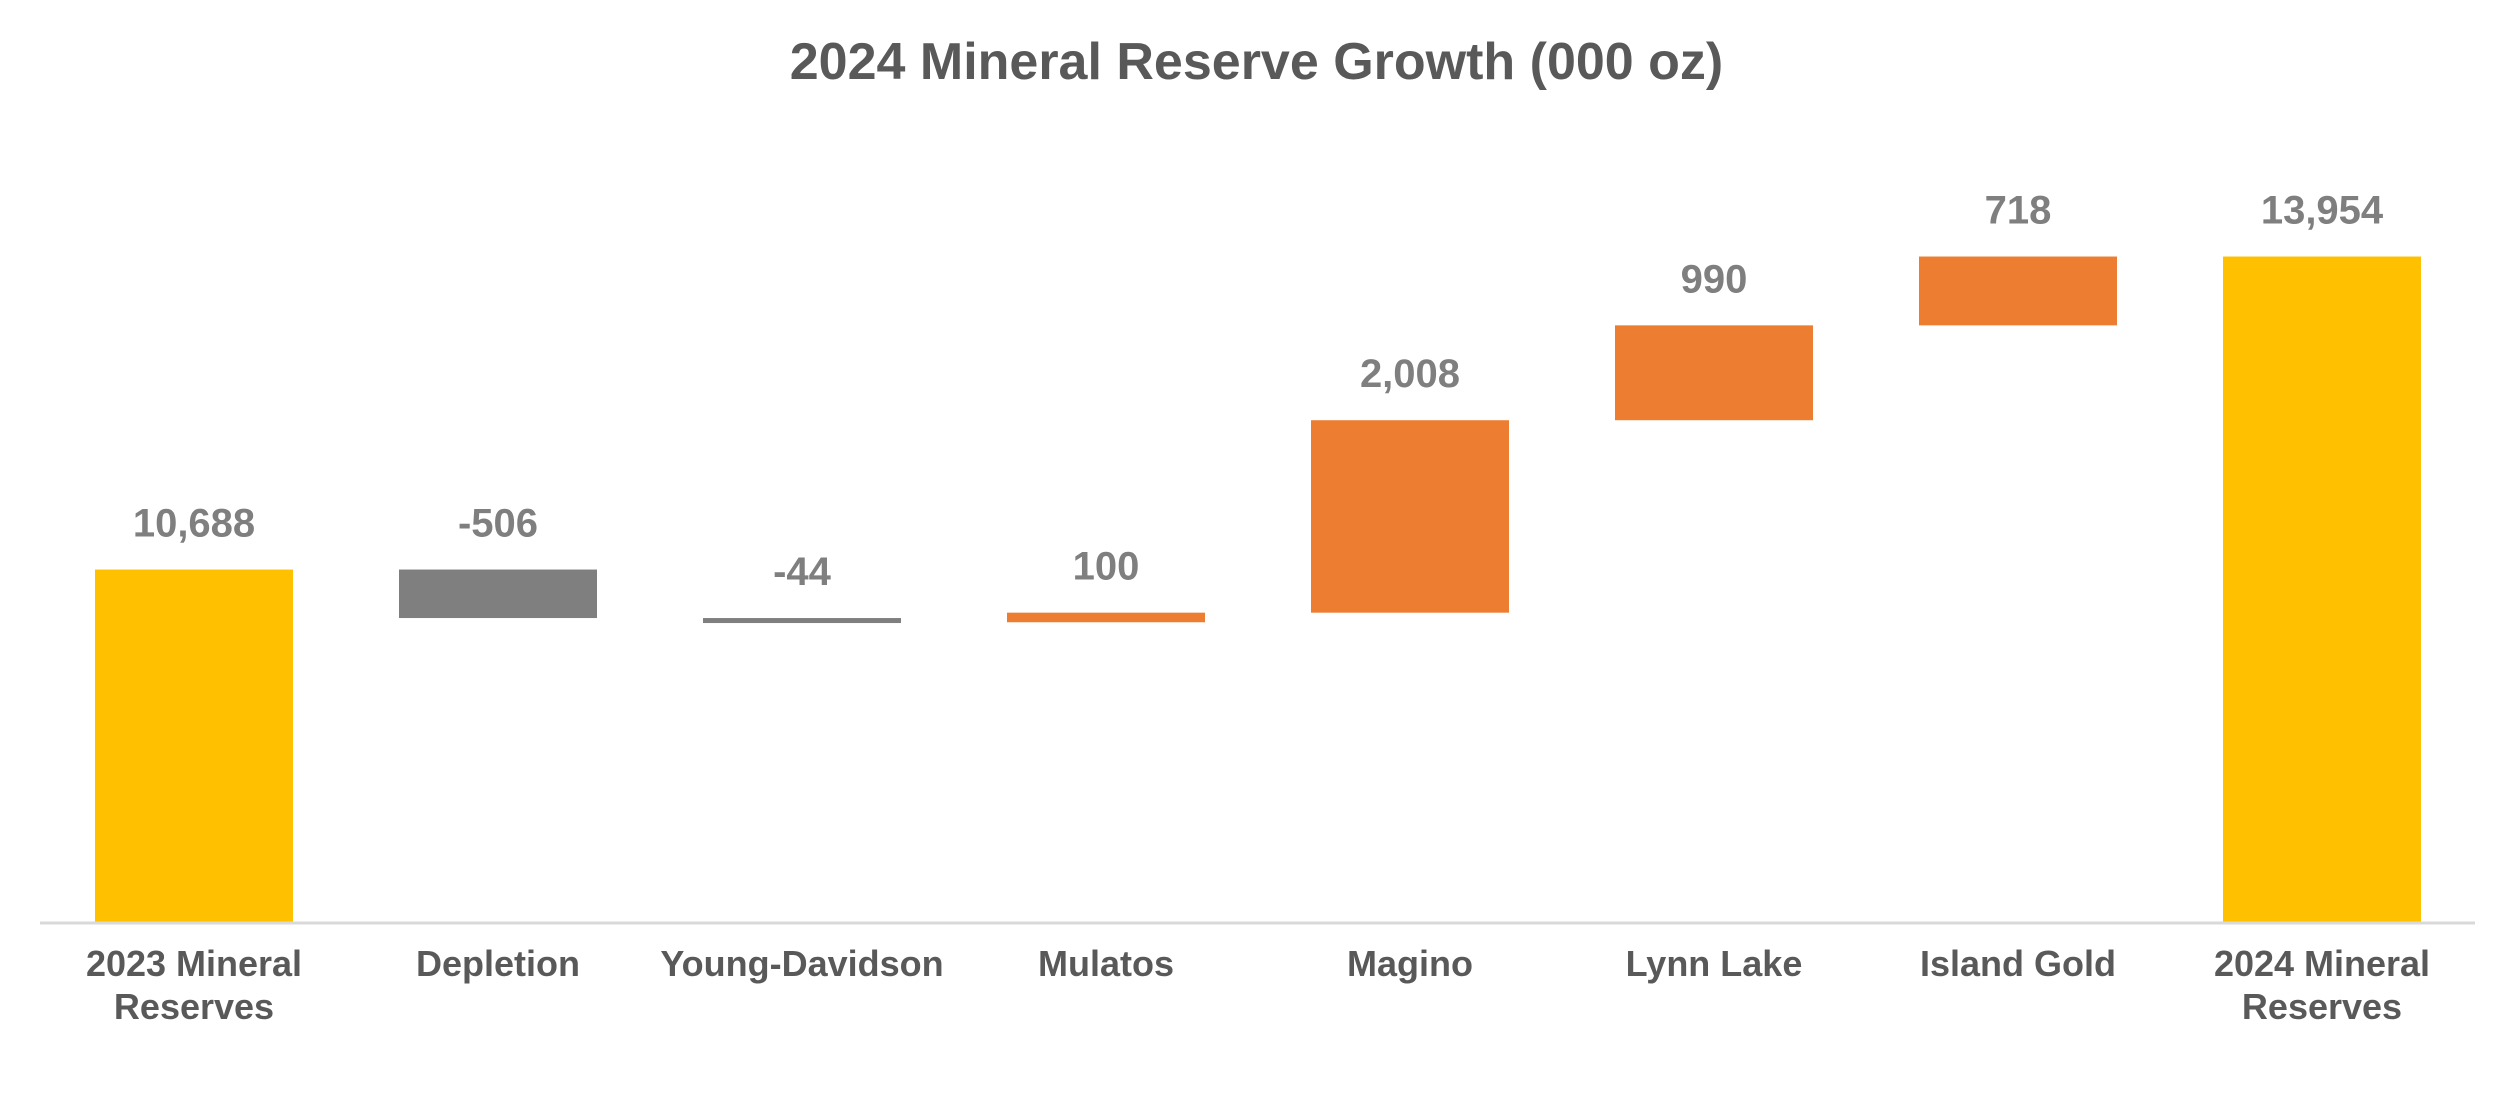 The width and height of the screenshot is (2513, 1103). I want to click on x-tick-label: 2023 Mineral Reserves, so click(194, 985).